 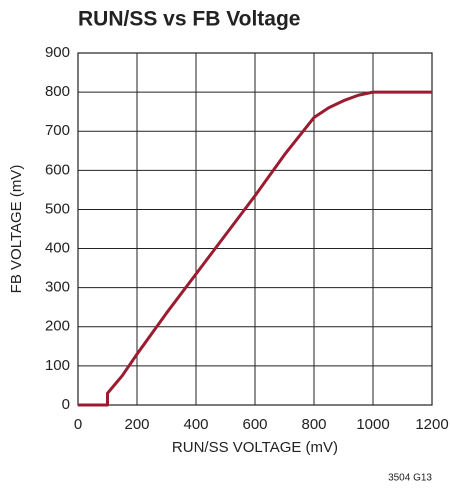 I want to click on y-tick-label: 400, so click(x=57, y=248).